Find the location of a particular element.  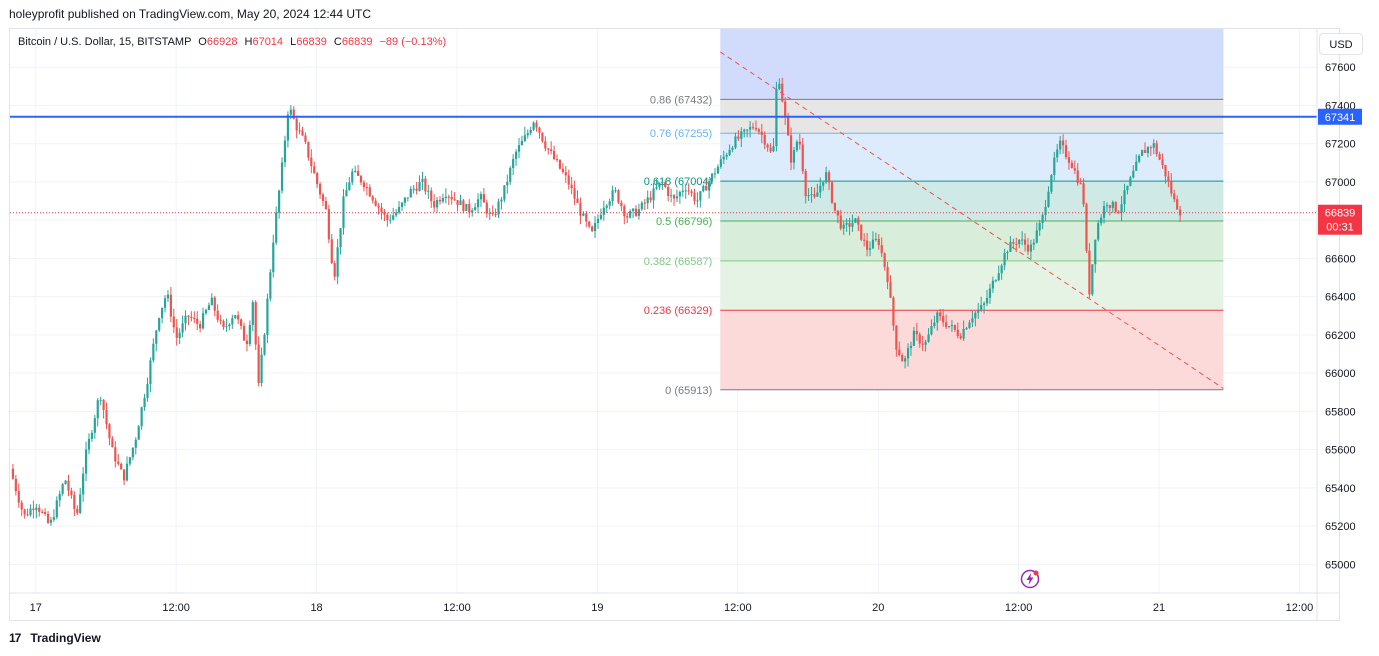

currency-button: USD is located at coordinates (1341, 44).